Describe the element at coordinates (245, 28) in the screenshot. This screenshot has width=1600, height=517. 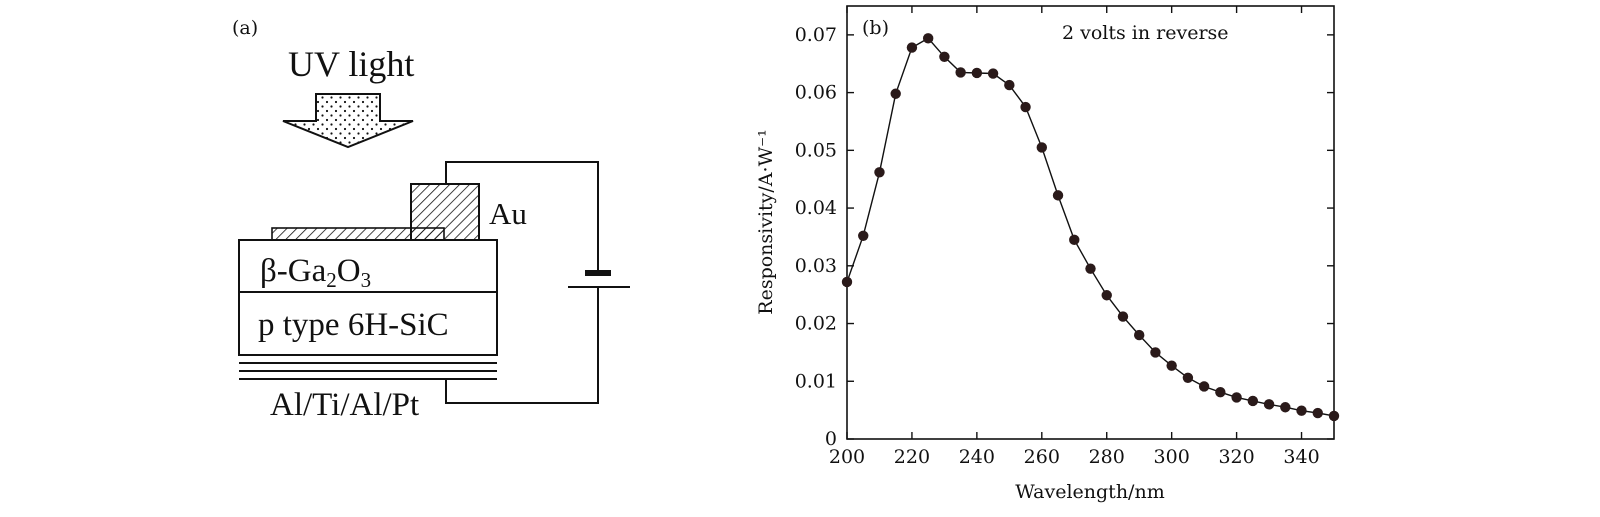
I see `panel-a-label: (a)` at that location.